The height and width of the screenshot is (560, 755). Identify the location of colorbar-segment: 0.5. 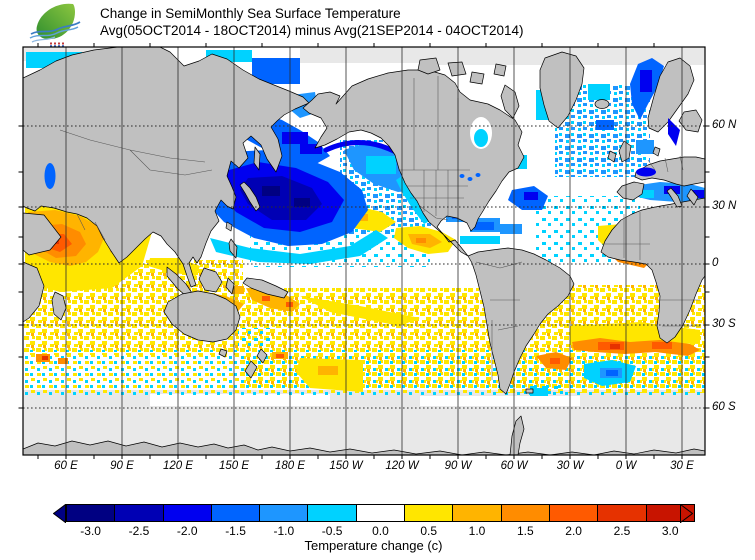
(429, 521).